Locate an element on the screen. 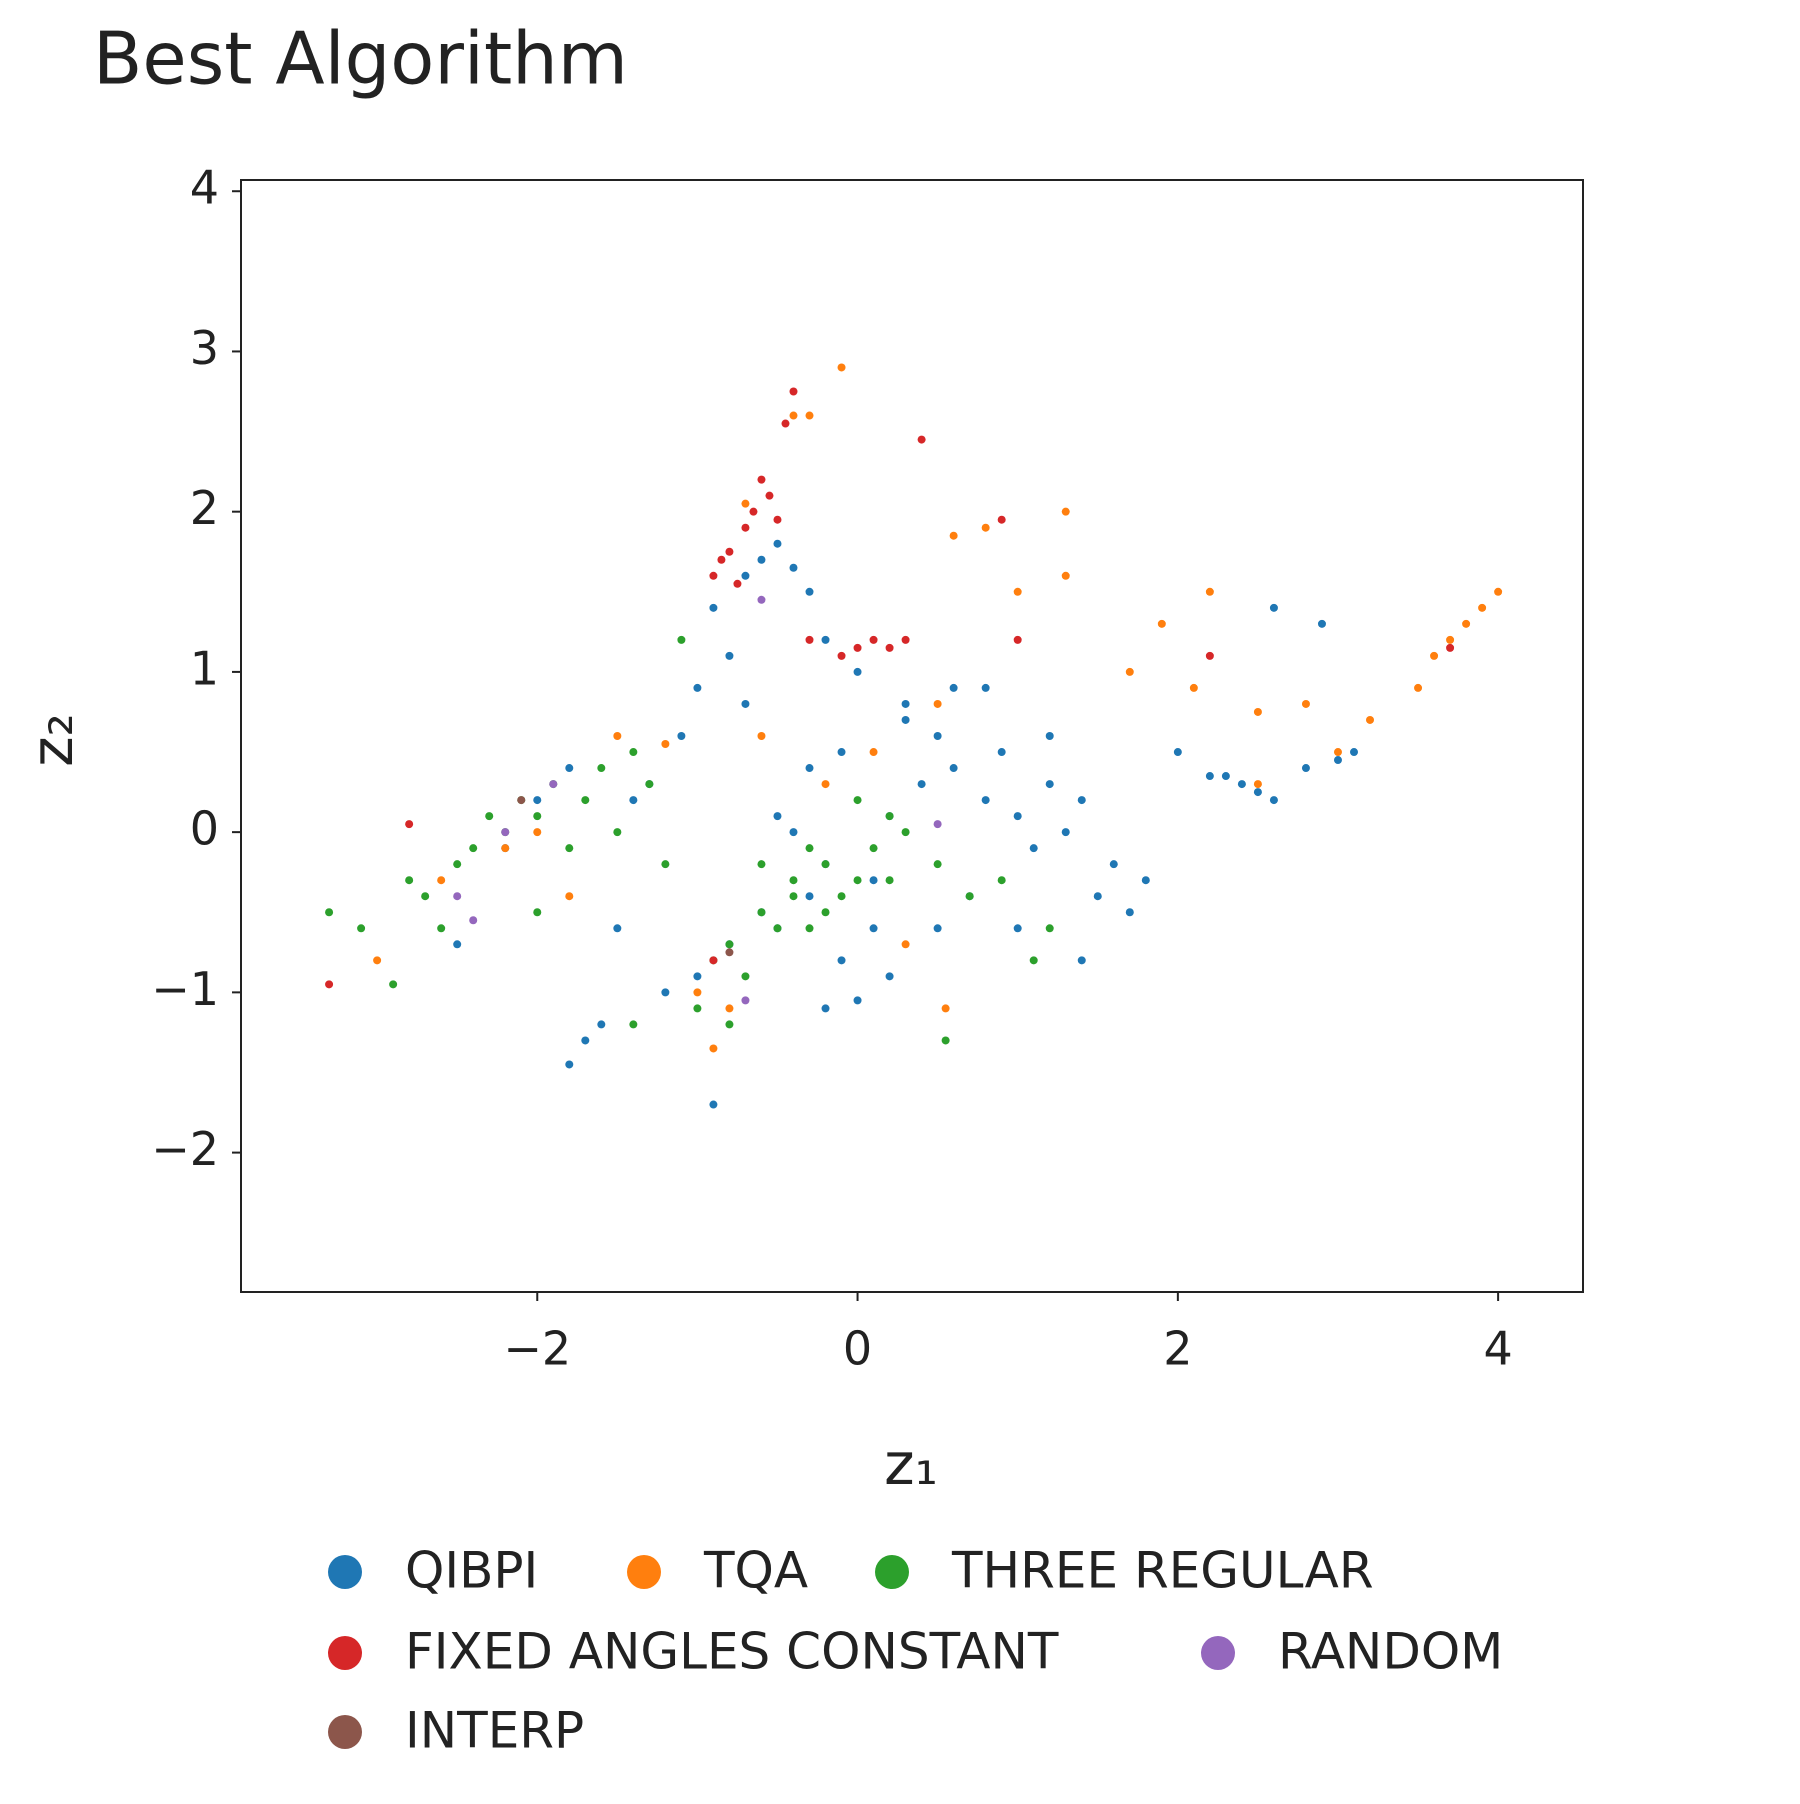 The image size is (1800, 1804). legend-label: TQA is located at coordinates (755, 1571).